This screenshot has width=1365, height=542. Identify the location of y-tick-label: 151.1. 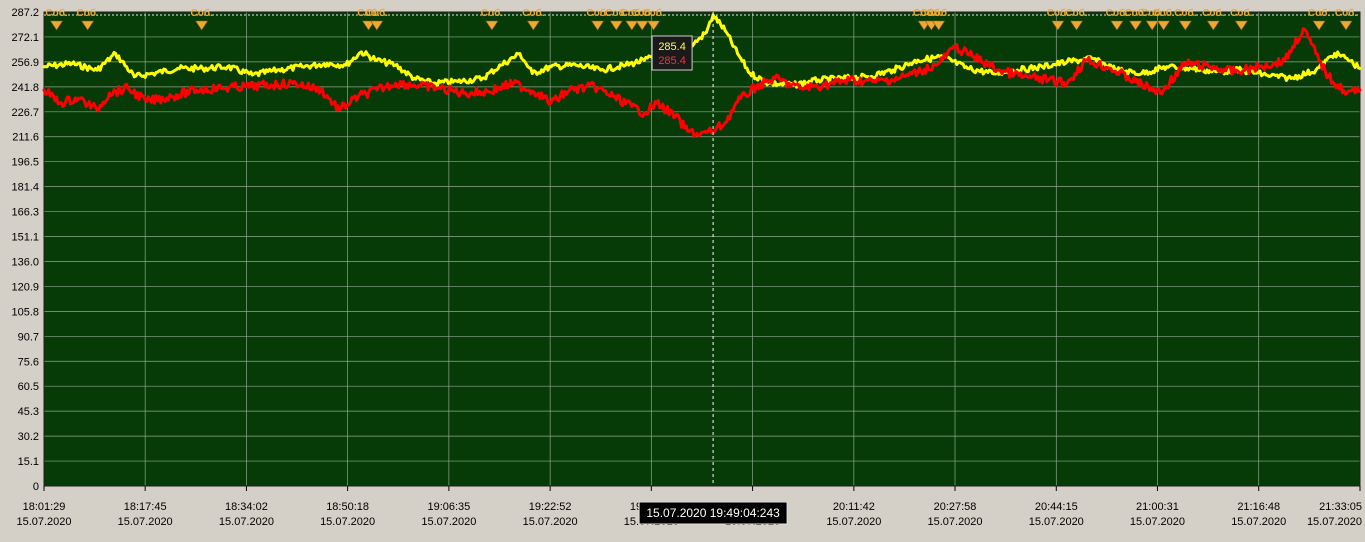
(25, 238).